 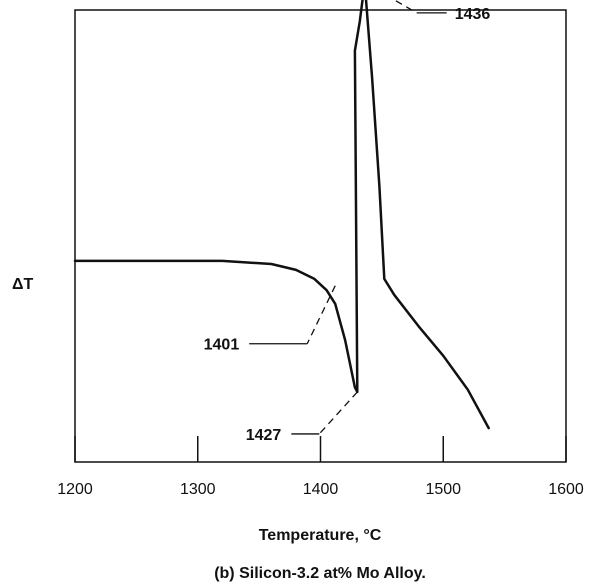 I want to click on x-axis-tick-labels: 1200 1300 1400 1500 1600, so click(x=320, y=489).